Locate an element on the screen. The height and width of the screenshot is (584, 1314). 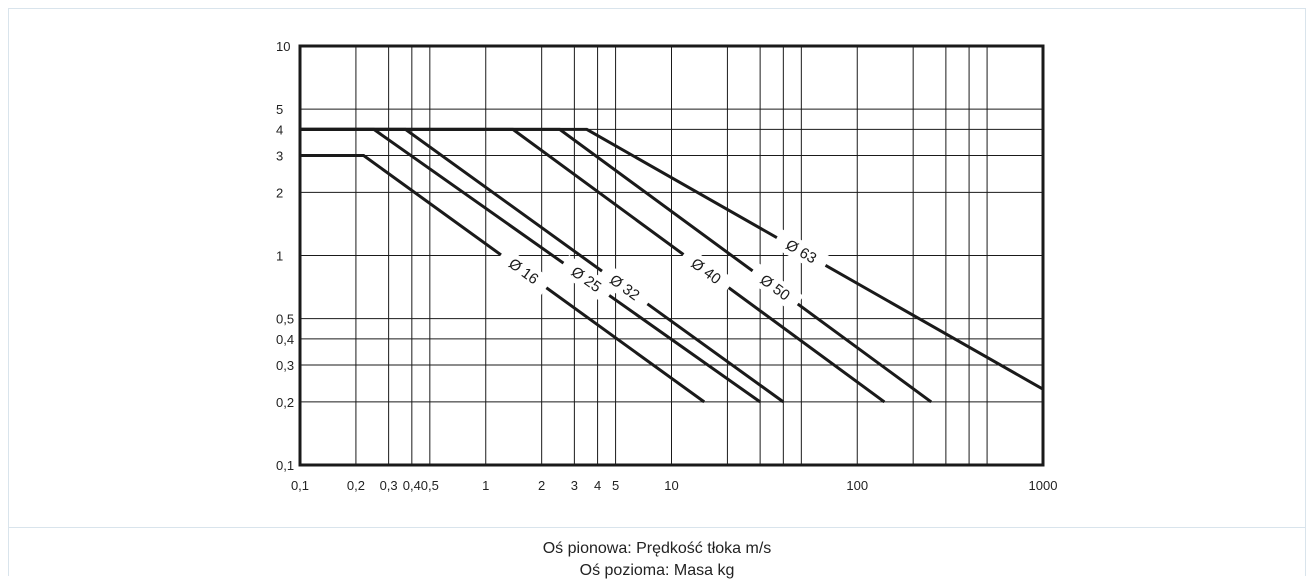
x-tick-label: 0,5 is located at coordinates (430, 485).